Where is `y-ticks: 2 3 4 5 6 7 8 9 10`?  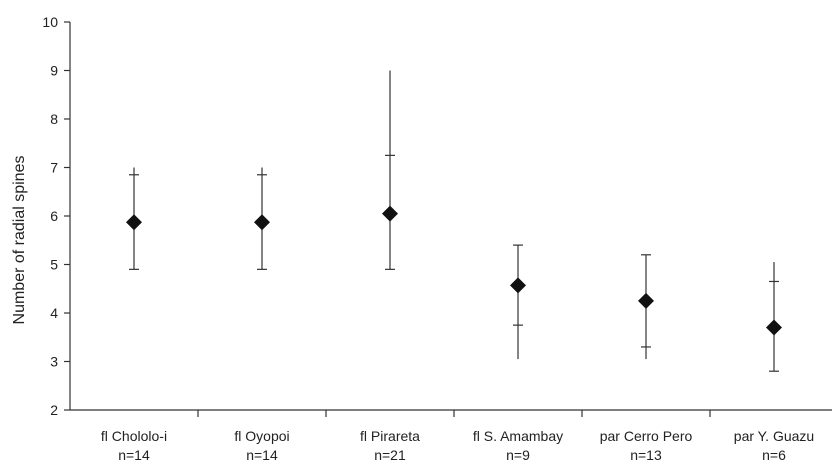
y-ticks: 2 3 4 5 6 7 8 9 10 is located at coordinates (56, 216).